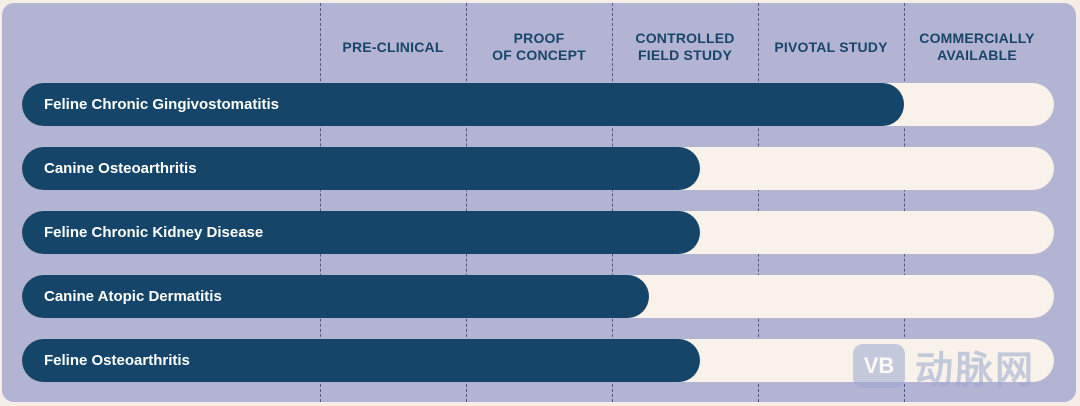 Image resolution: width=1080 pixels, height=406 pixels. Describe the element at coordinates (117, 360) in the screenshot. I see `indication-label: Feline Osteoarthritis` at that location.